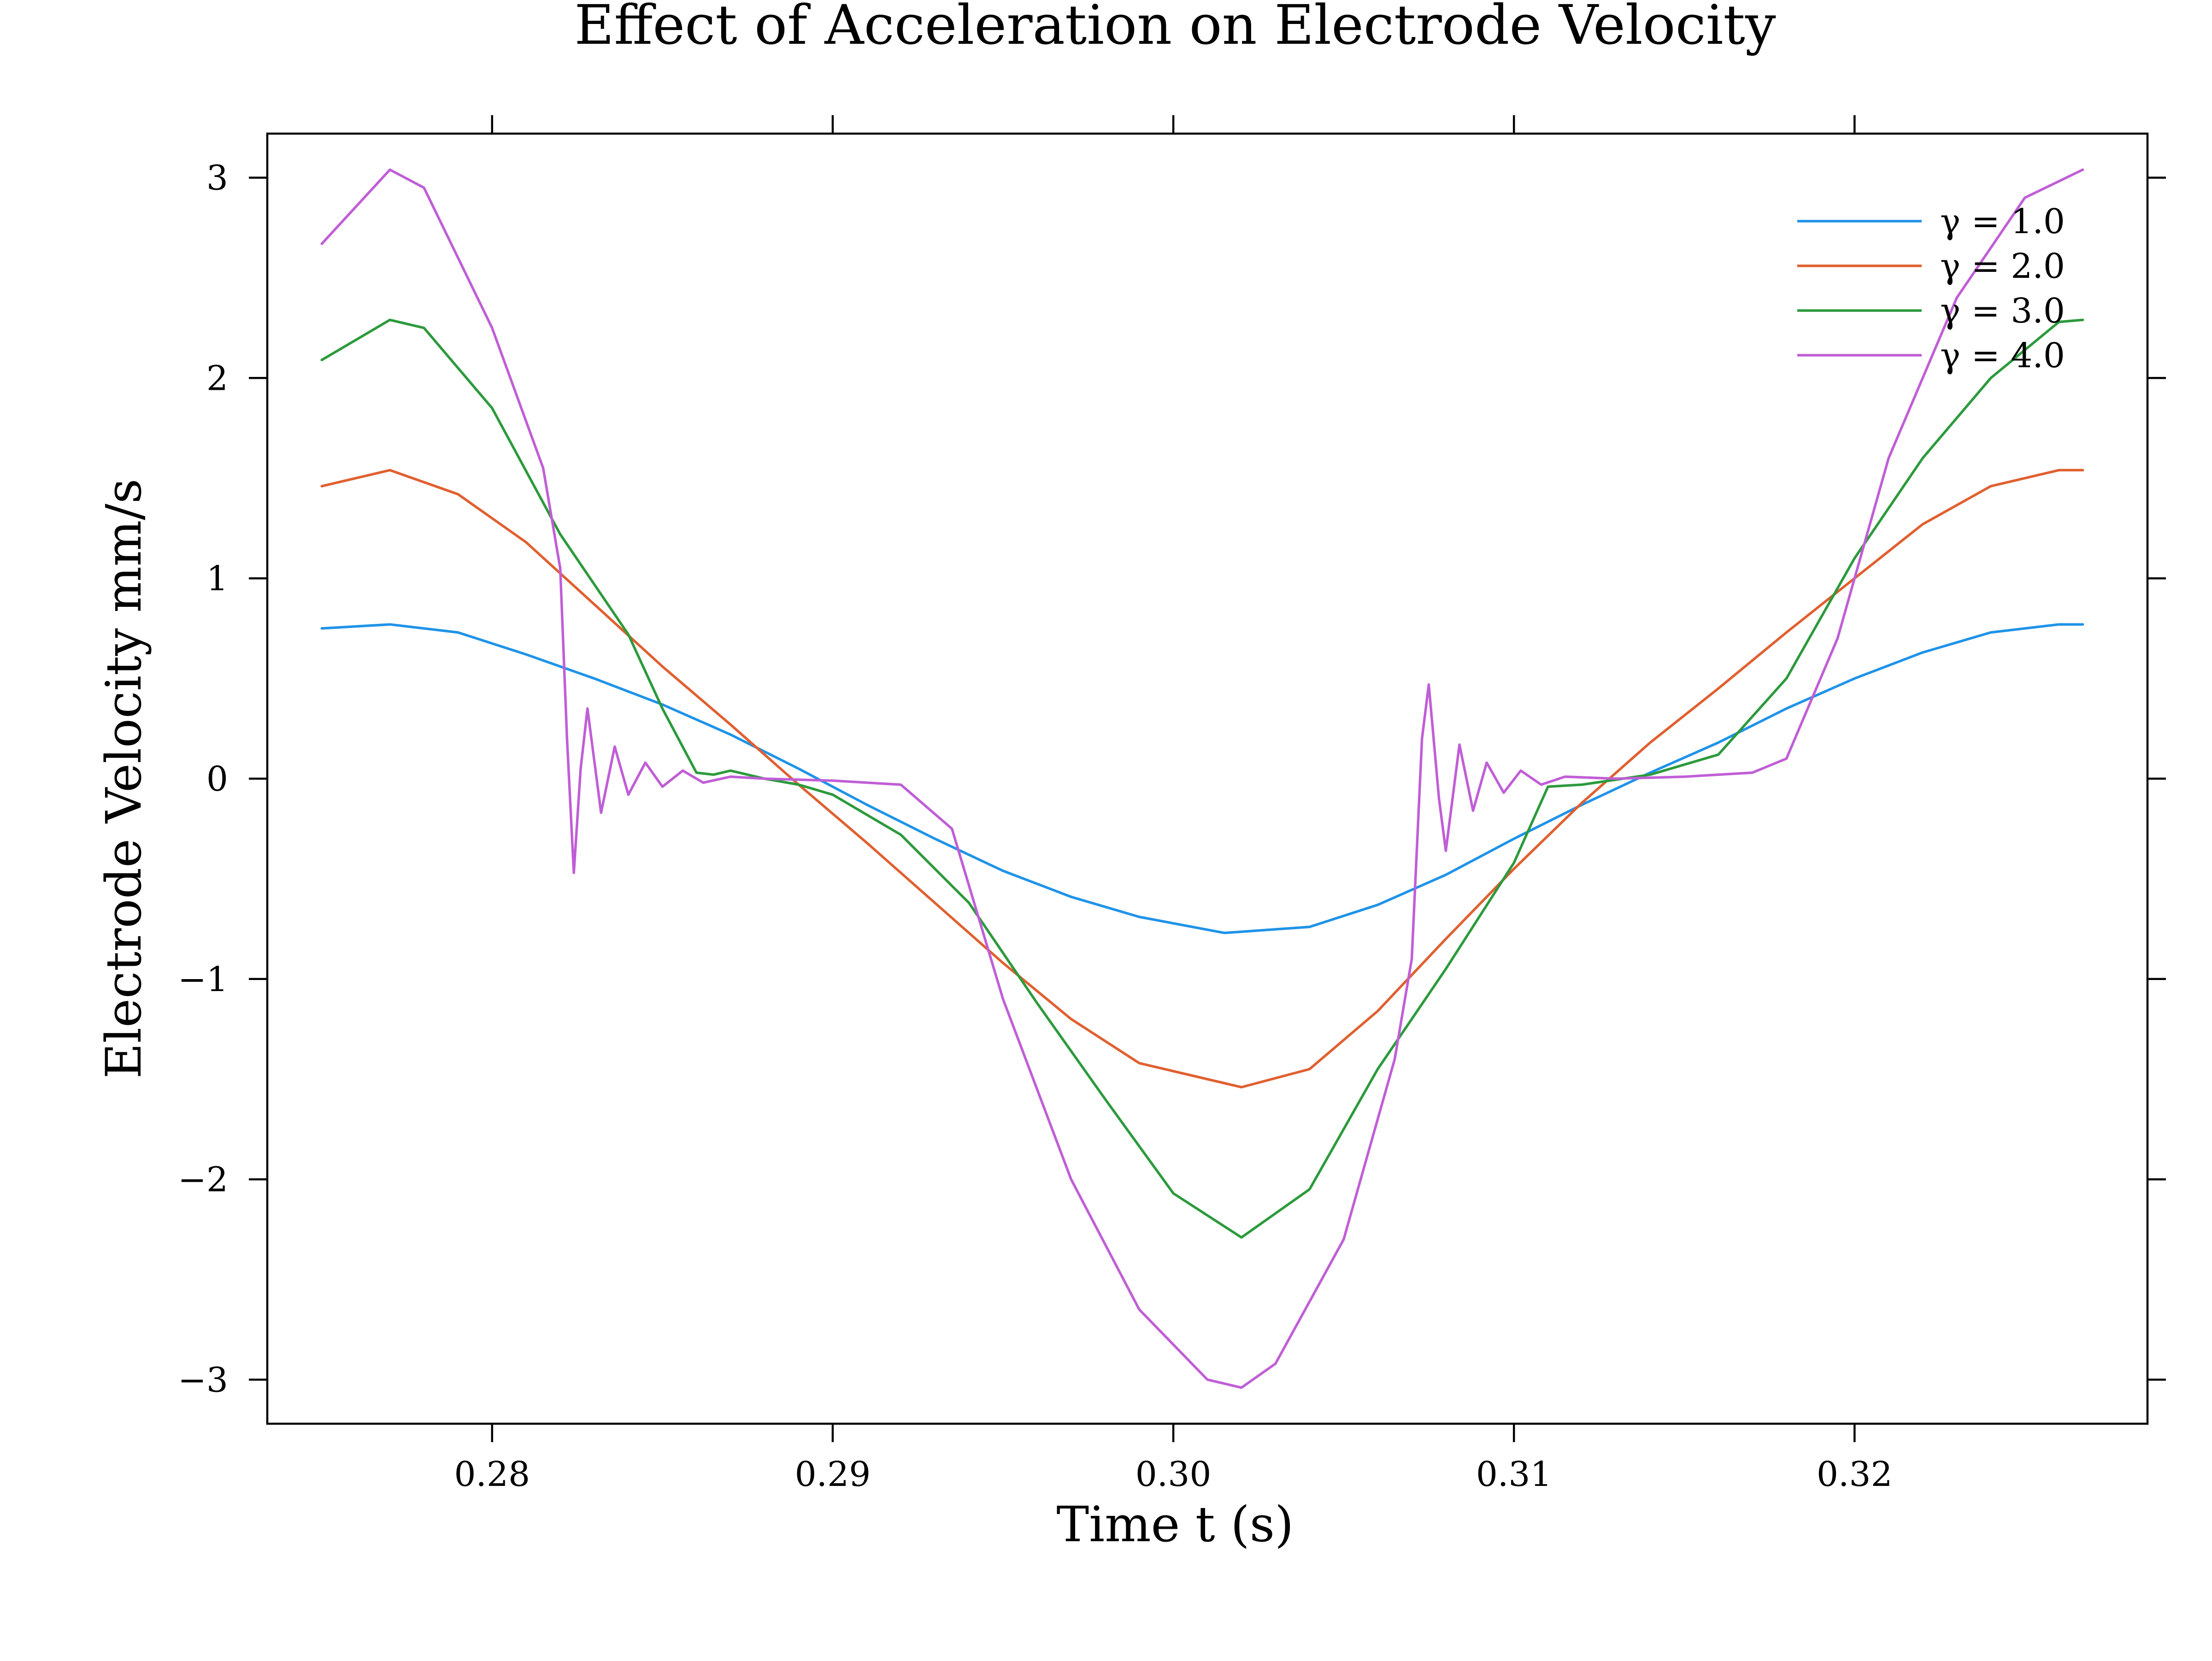  Describe the element at coordinates (203, 979) in the screenshot. I see `y-tick-label: −1` at that location.